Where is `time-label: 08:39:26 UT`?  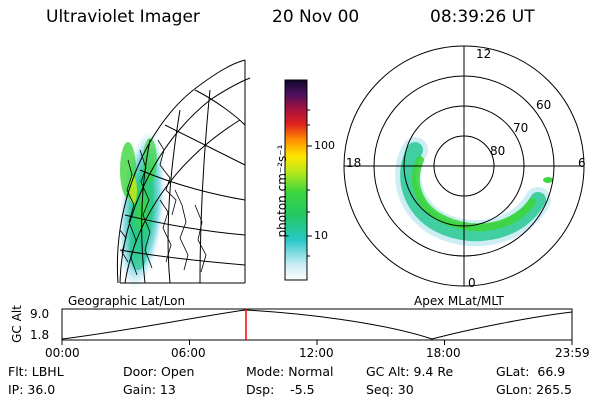 time-label: 08:39:26 UT is located at coordinates (482, 17).